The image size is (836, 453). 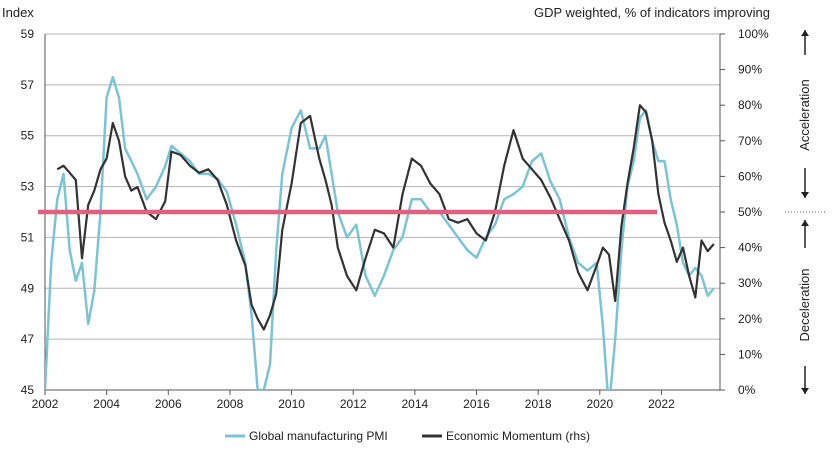 I want to click on y-left-tick-label: 47, so click(x=28, y=339).